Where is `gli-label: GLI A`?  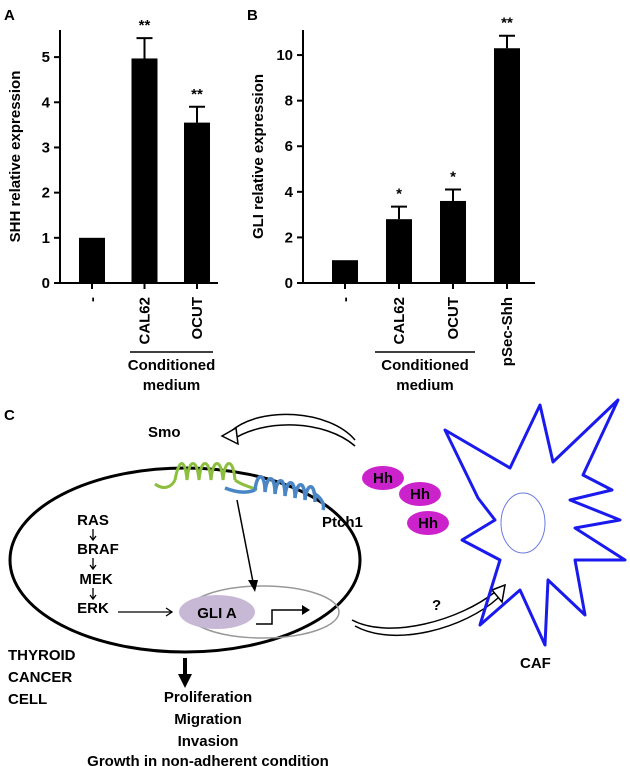
gli-label: GLI A is located at coordinates (217, 613).